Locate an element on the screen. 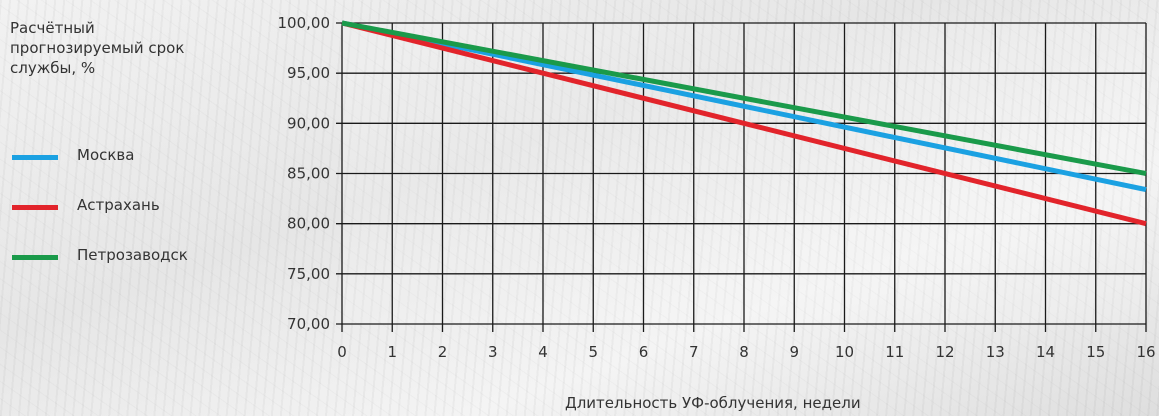  legend-label-astrakhan: Астрахань is located at coordinates (118, 205).